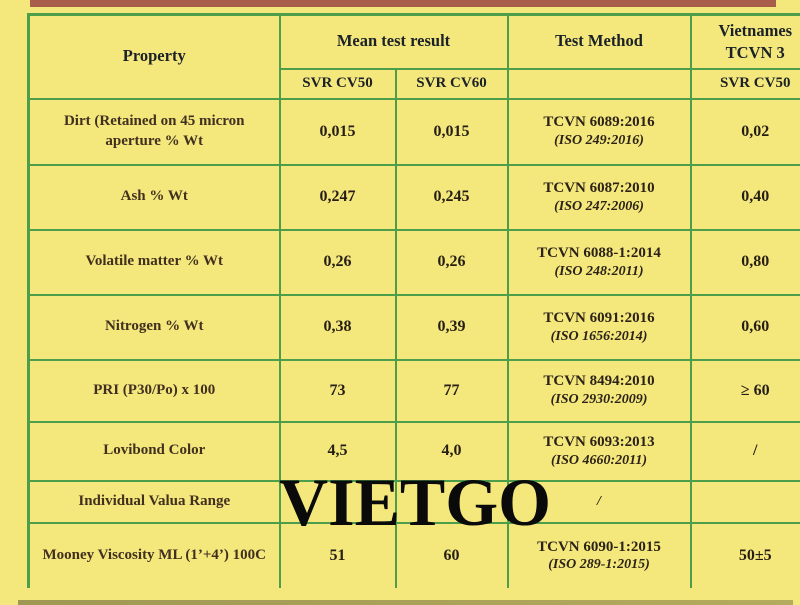 This screenshot has width=800, height=605. Describe the element at coordinates (599, 441) in the screenshot. I see `tcvn-standard: TCVN 6093:2013` at that location.